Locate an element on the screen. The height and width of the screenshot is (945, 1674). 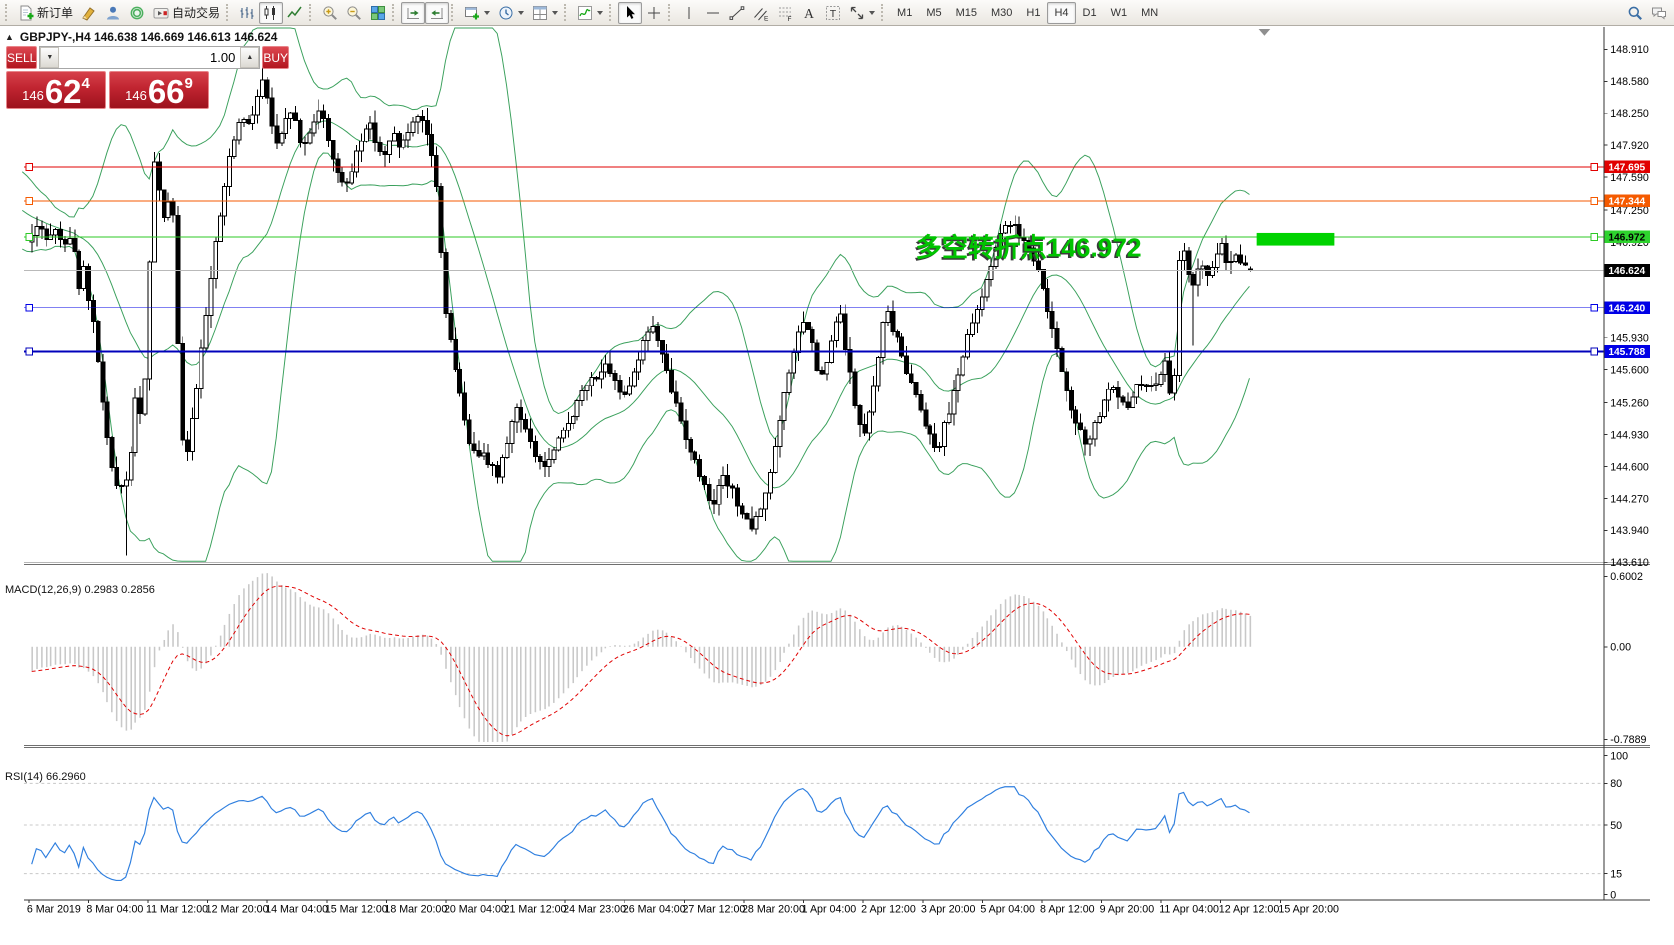
timeframe-m15-button: M15 is located at coordinates (966, 12).